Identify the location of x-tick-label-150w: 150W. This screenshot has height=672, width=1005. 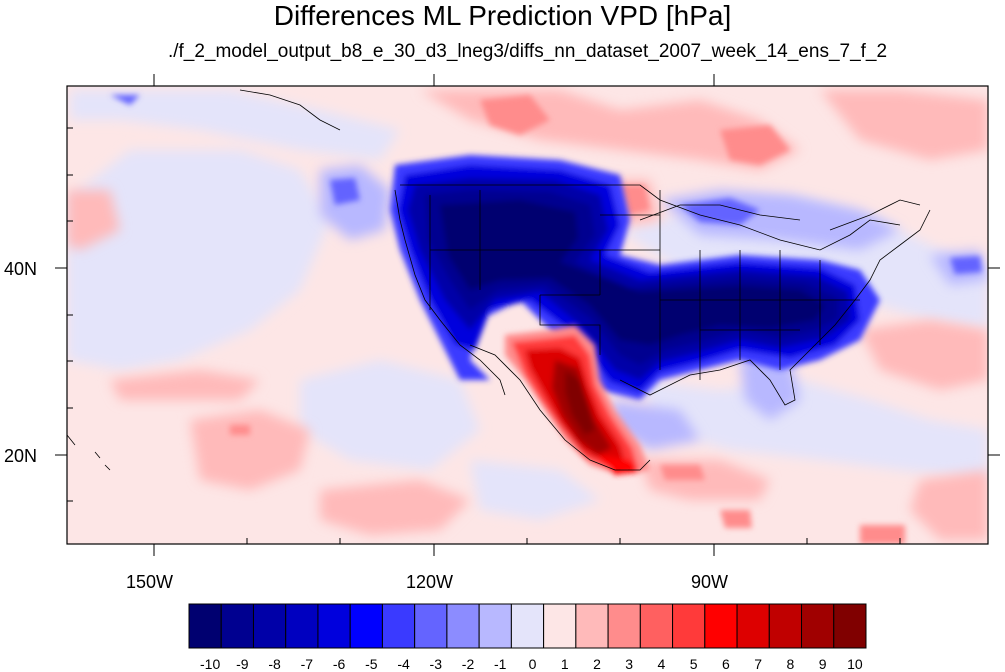
(150, 582).